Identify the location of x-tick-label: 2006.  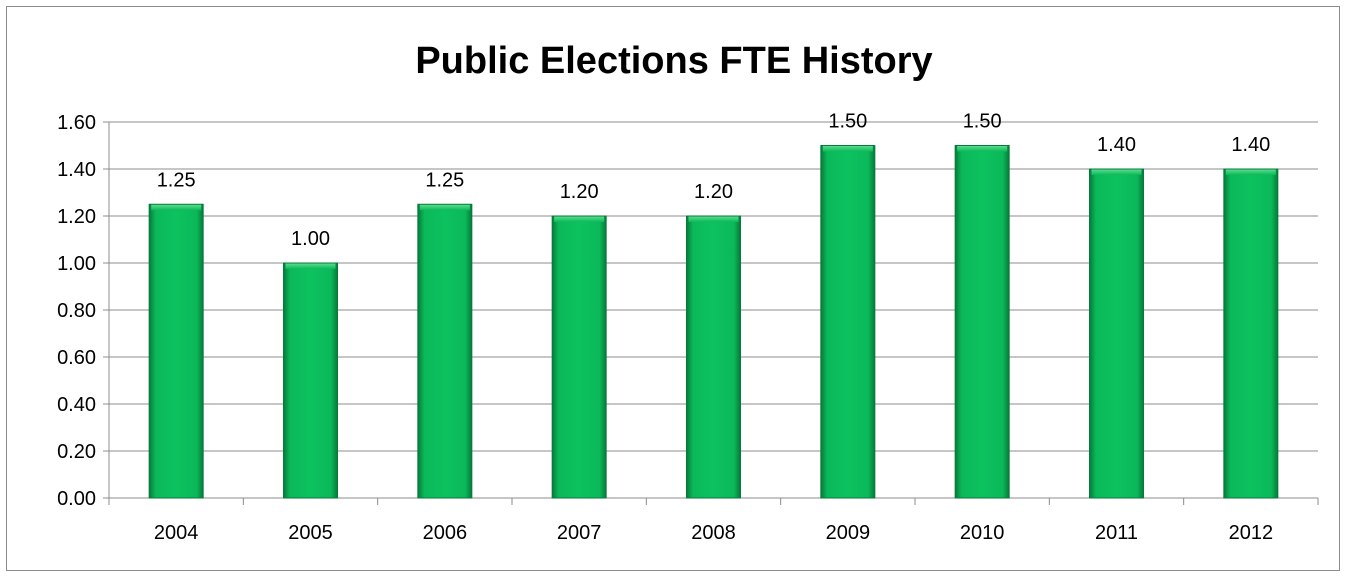
(445, 533).